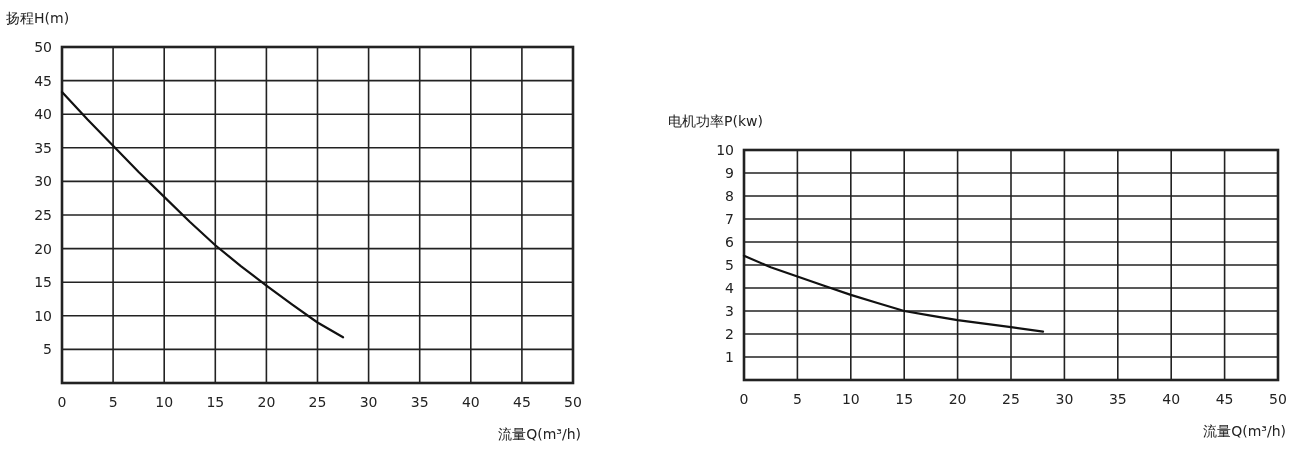  I want to click on y-tick-label: 2, so click(729, 334).